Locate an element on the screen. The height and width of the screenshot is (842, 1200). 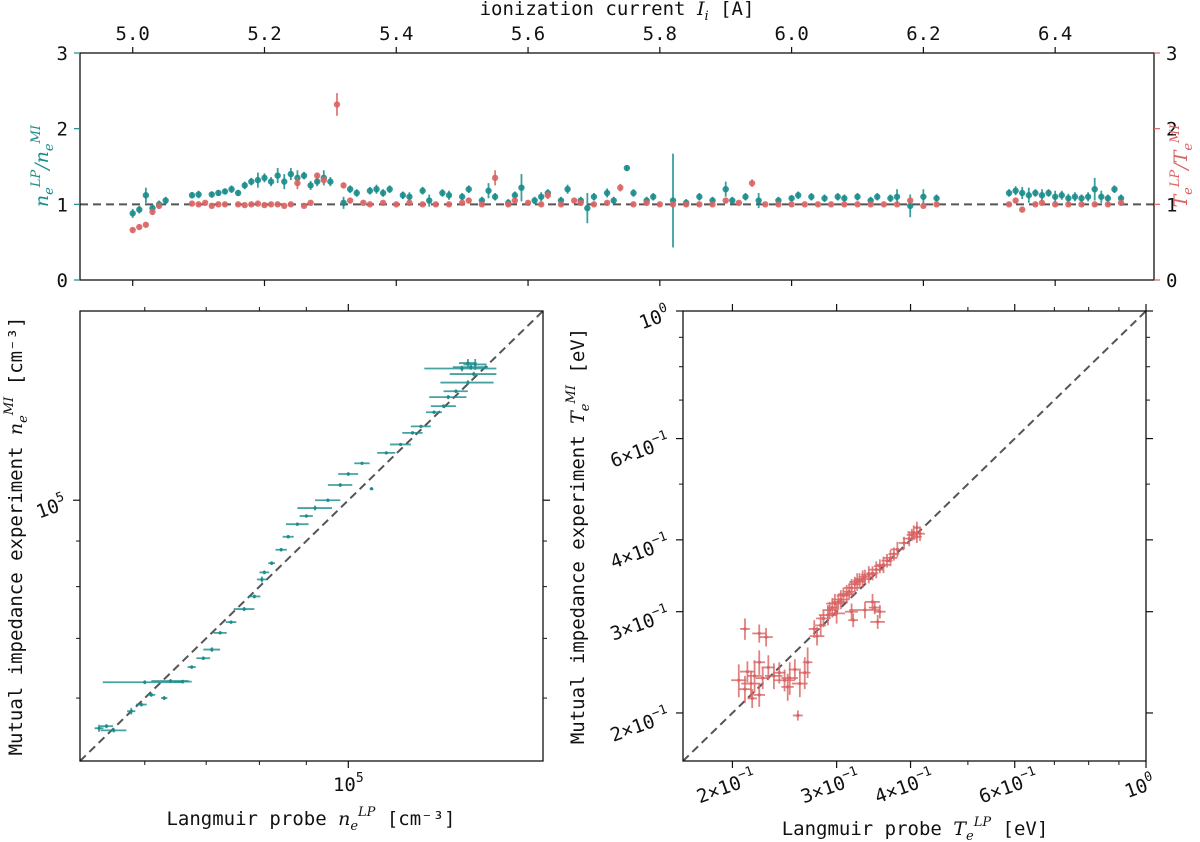
y-tick-label: 2×10−1 is located at coordinates (639, 724).